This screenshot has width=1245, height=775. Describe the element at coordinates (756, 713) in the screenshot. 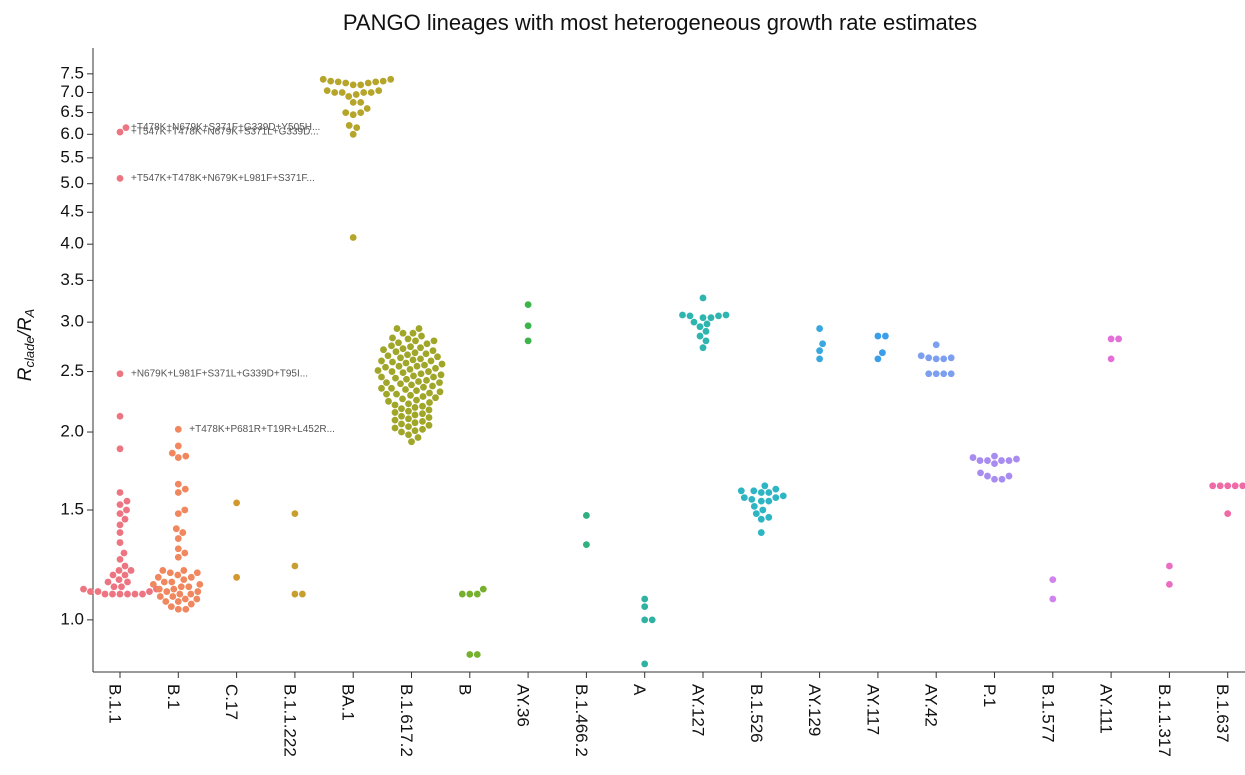

I see `x-tick-label: B.1.526` at that location.